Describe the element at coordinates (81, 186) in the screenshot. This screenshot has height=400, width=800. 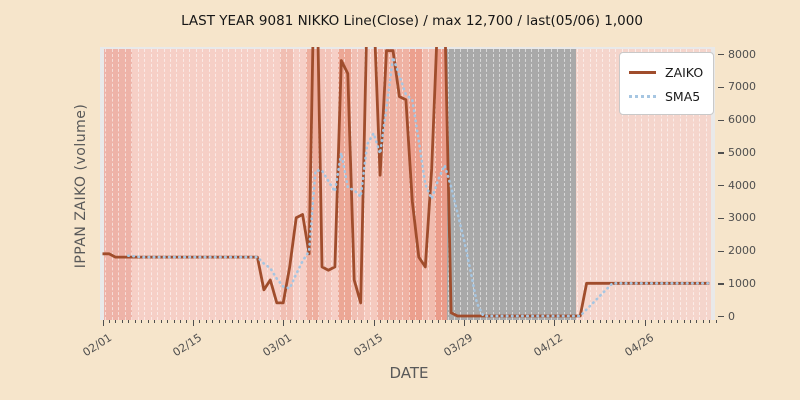
I see `y-axis-label: IPPAN ZAIKO (volume)` at that location.